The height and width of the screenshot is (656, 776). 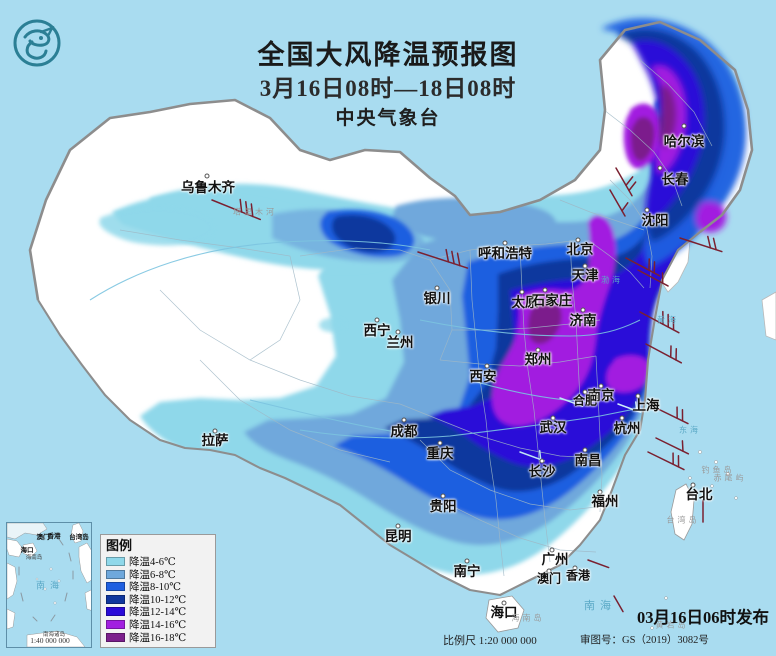 I want to click on south-china-sea-inset: 南海 海口 澳门 香港 台湾岛 海南岛南海诸岛 1:40 000 000, so click(x=49, y=585).